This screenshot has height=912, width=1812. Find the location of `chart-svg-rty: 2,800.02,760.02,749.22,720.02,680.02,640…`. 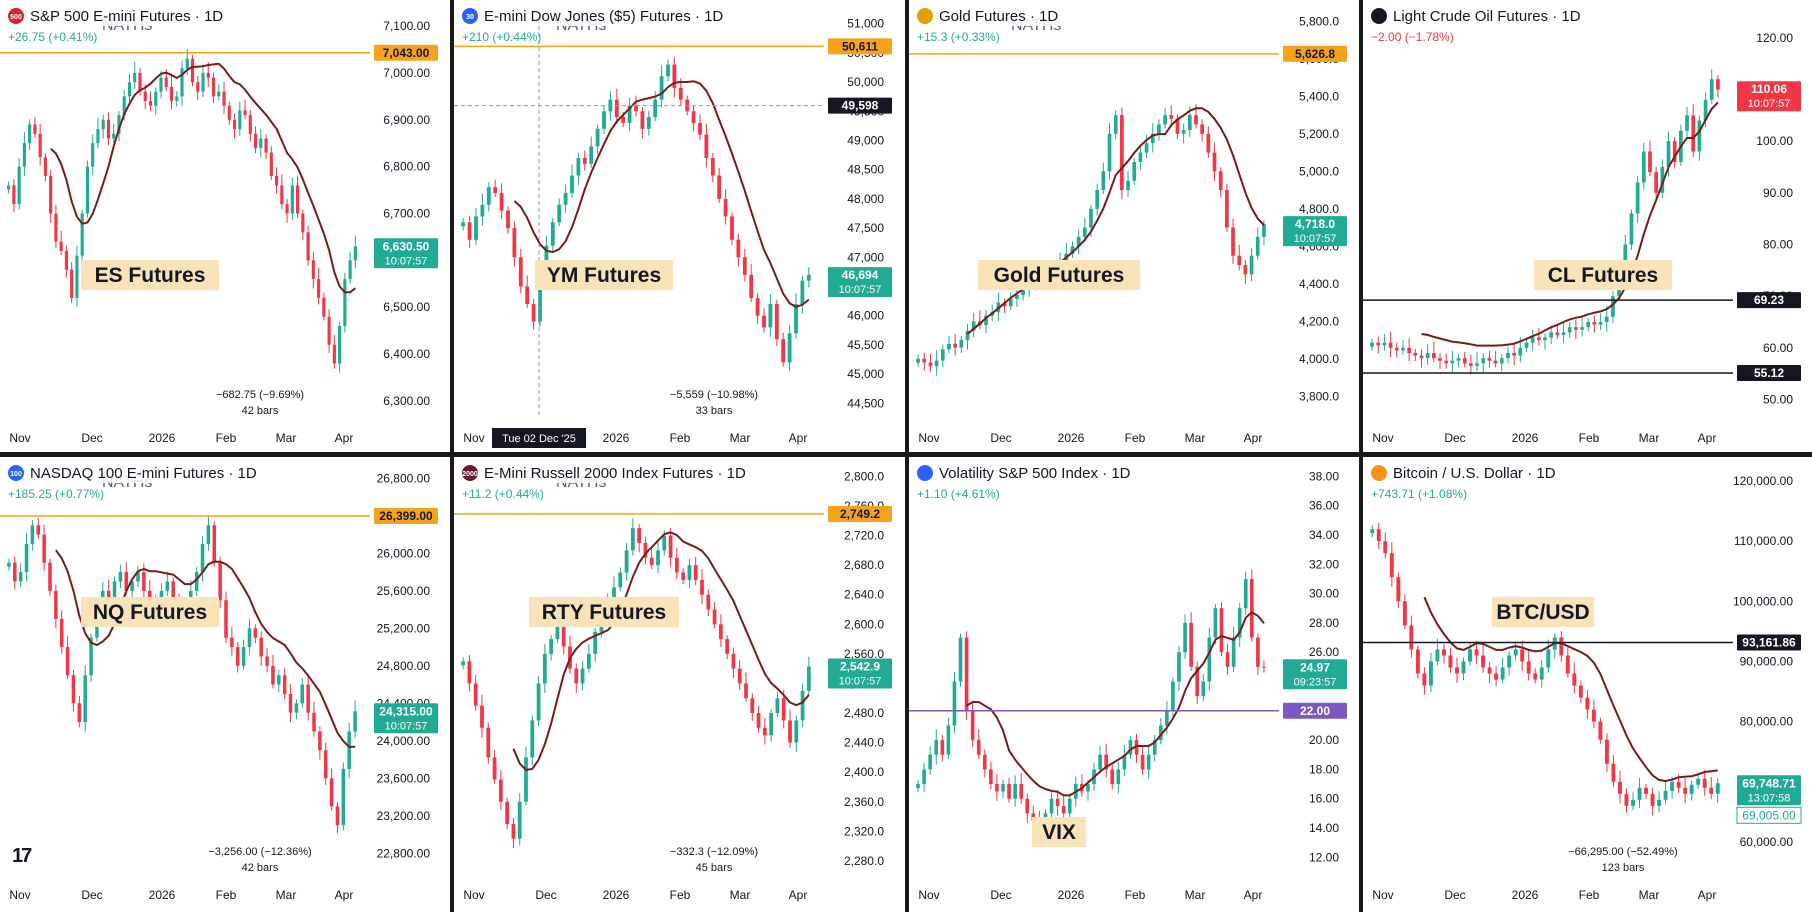

chart-svg-rty: 2,800.02,760.02,749.22,720.02,680.02,640… is located at coordinates (679, 683).